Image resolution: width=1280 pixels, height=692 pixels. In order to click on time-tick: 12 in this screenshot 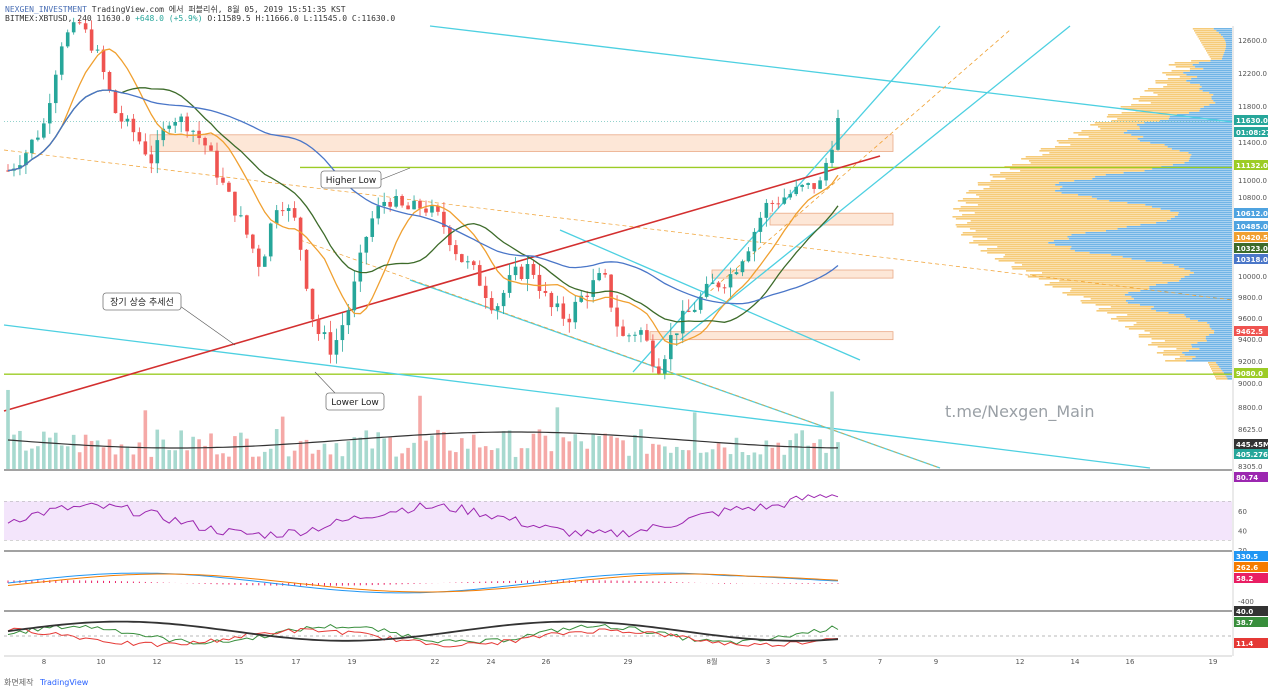, I will do `click(157, 662)`.